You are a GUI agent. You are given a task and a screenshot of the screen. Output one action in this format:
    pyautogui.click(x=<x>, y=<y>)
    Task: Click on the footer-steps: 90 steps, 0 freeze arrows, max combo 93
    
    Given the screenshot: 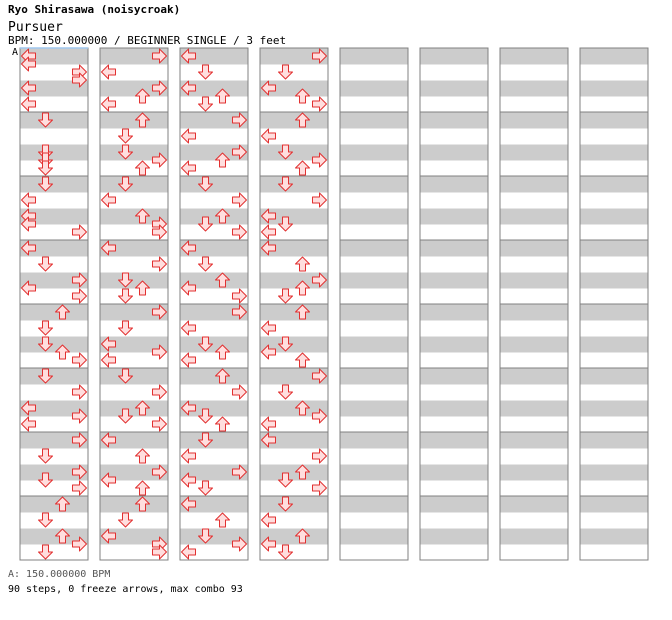 What is the action you would take?
    pyautogui.click(x=125, y=589)
    